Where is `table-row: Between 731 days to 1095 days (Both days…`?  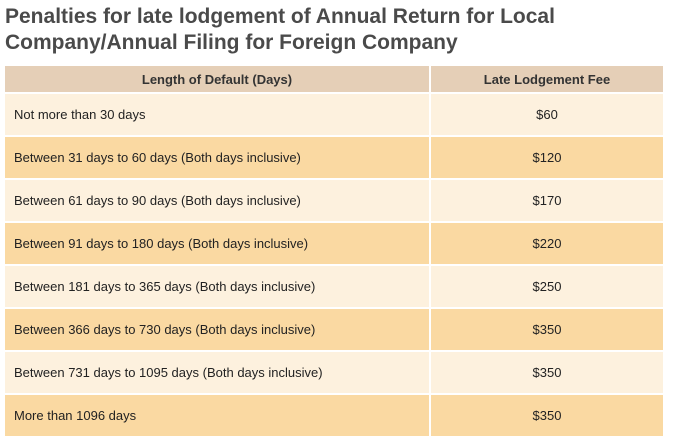
table-row: Between 731 days to 1095 days (Both days… is located at coordinates (334, 372).